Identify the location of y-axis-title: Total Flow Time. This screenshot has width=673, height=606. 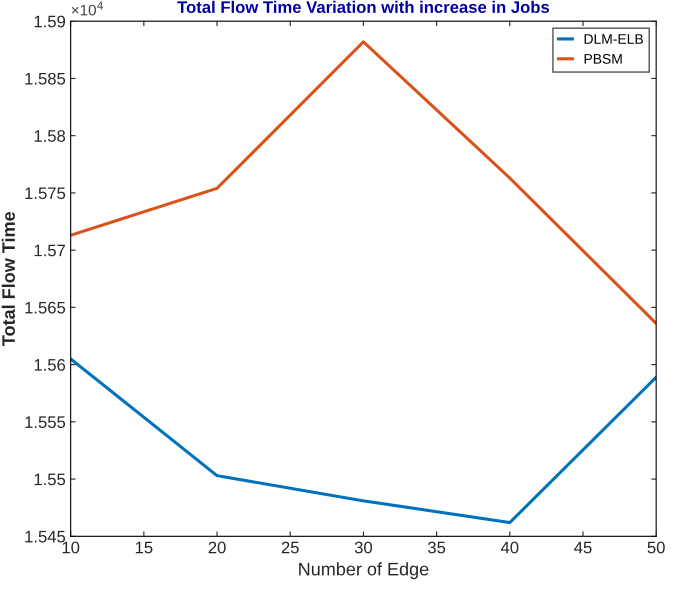
(8, 279).